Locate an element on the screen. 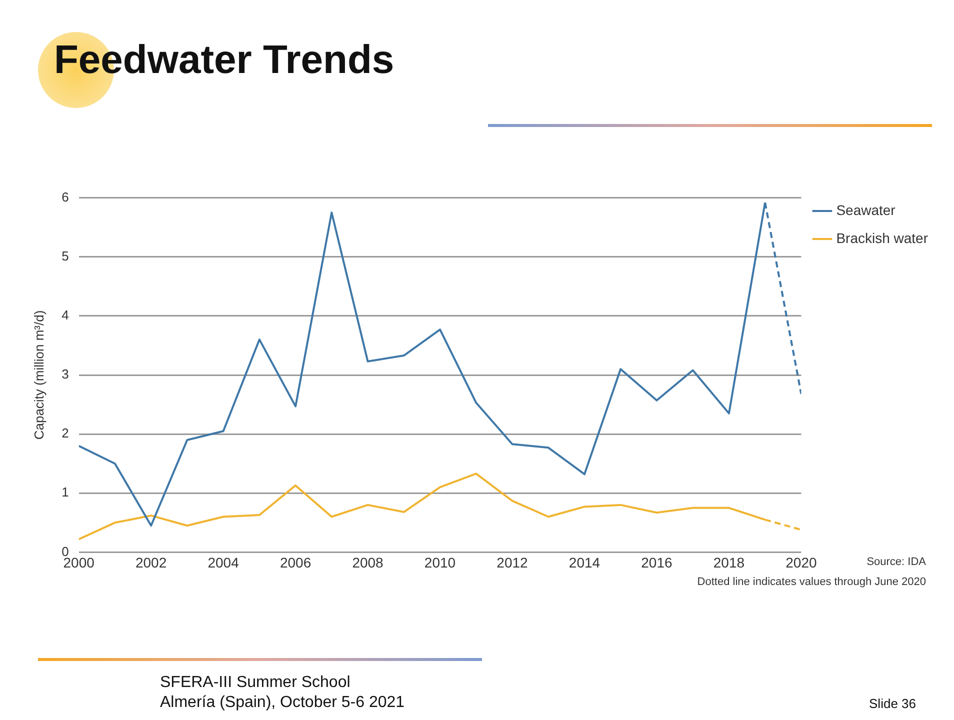 This screenshot has height=720, width=954. legend-label: Brackish water is located at coordinates (882, 238).